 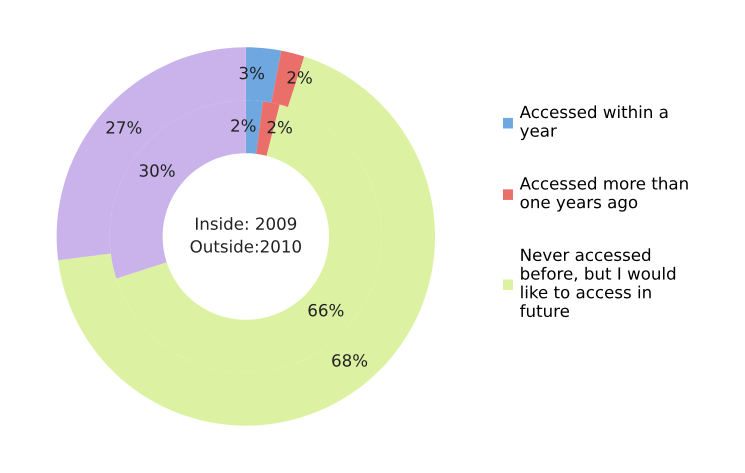 What do you see at coordinates (350, 360) in the screenshot?
I see `data-label: 68%` at bounding box center [350, 360].